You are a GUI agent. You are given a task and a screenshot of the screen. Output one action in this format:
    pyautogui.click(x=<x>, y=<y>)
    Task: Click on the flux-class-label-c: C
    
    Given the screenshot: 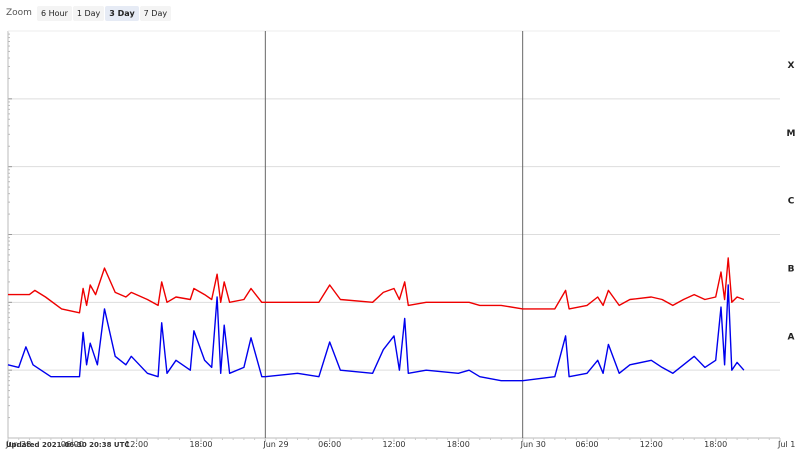 What is the action you would take?
    pyautogui.click(x=791, y=202)
    